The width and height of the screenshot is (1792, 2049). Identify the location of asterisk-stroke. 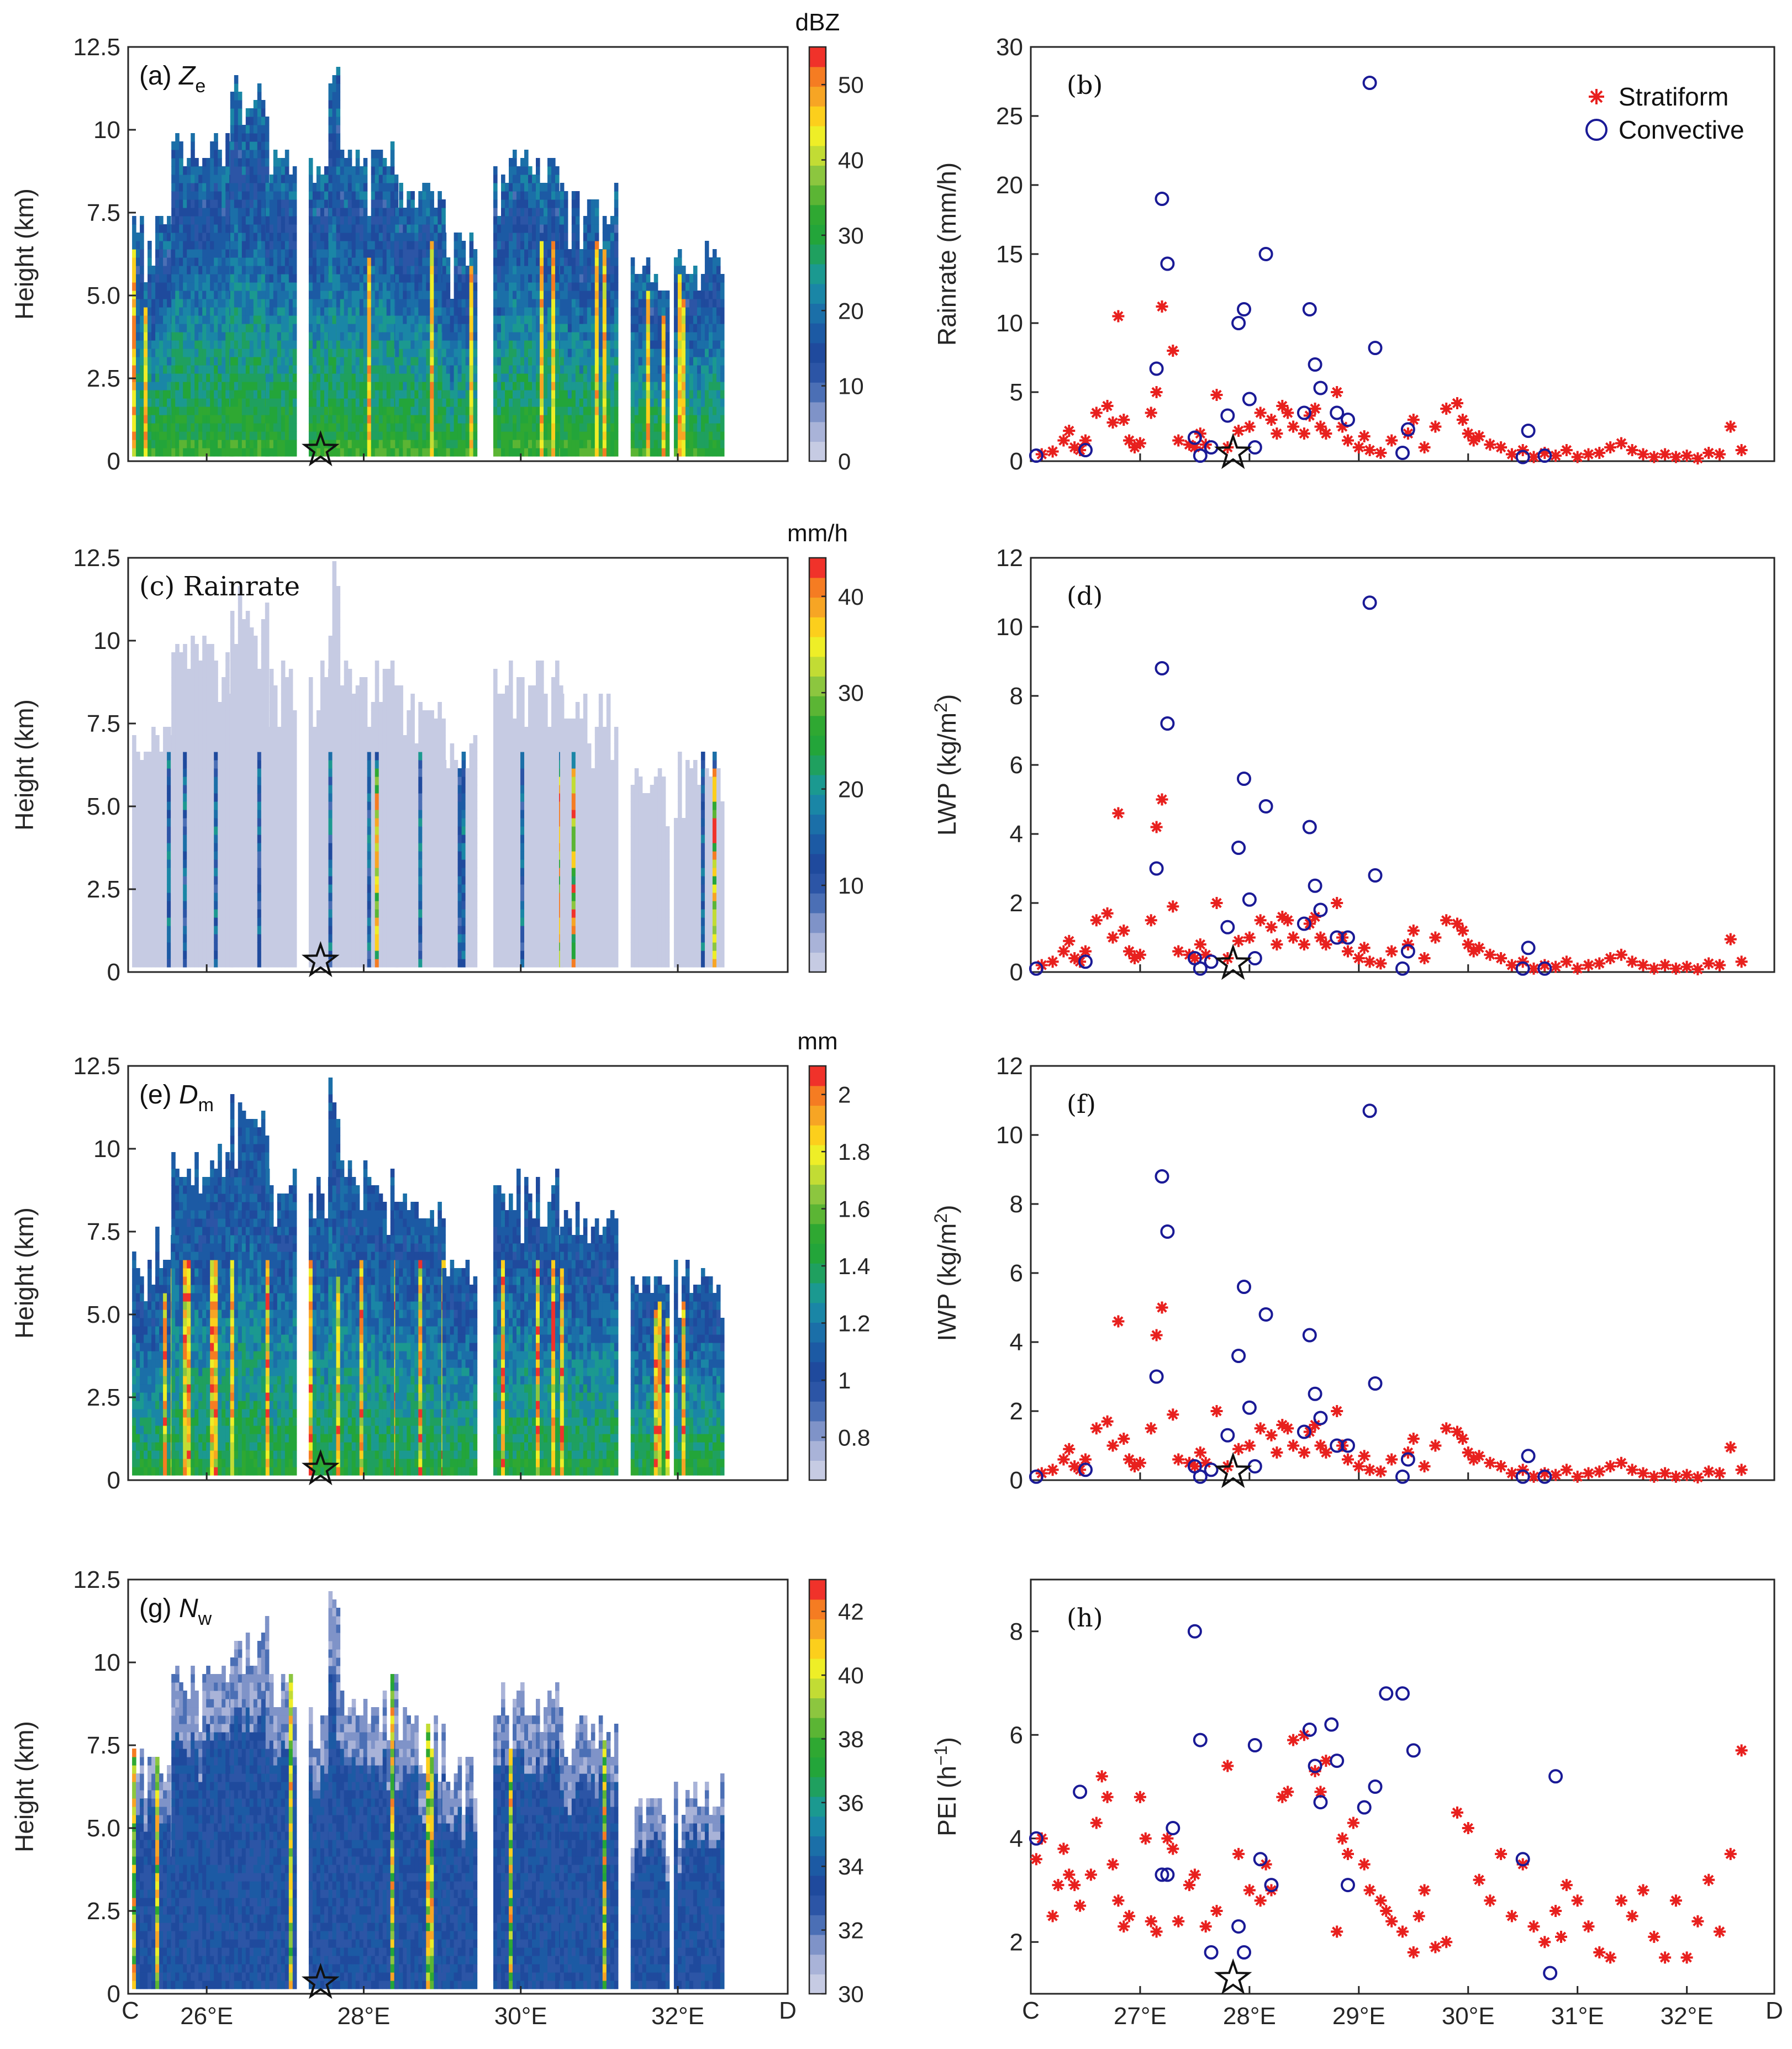
(1162, 306).